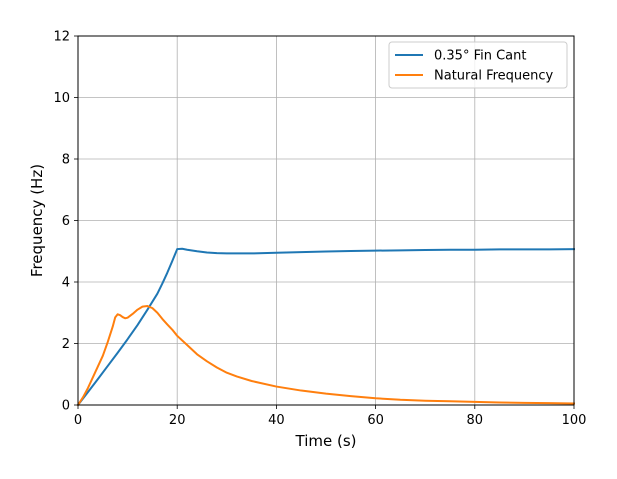 This screenshot has height=479, width=617. What do you see at coordinates (66, 160) in the screenshot?
I see `y-tick-label: 8` at bounding box center [66, 160].